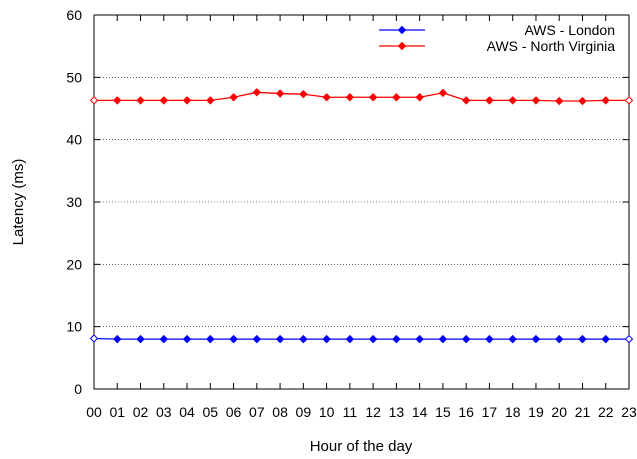  I want to click on x-tick-label: 10, so click(327, 412).